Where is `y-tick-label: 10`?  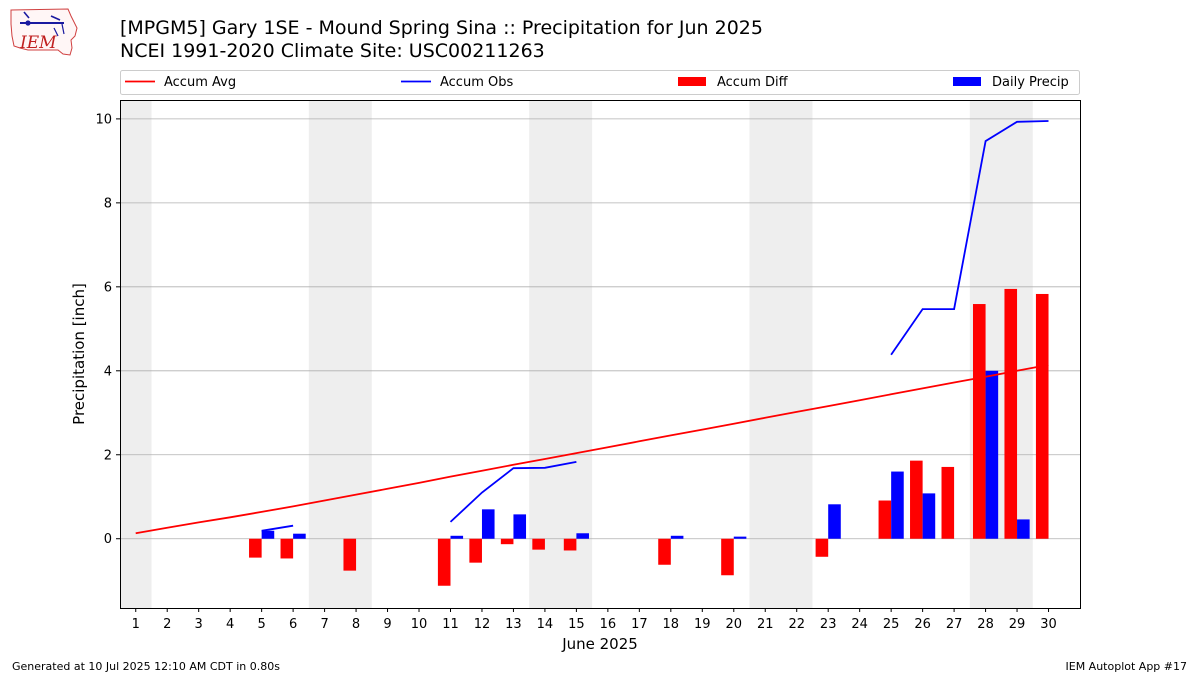 y-tick-label: 10 is located at coordinates (103, 119).